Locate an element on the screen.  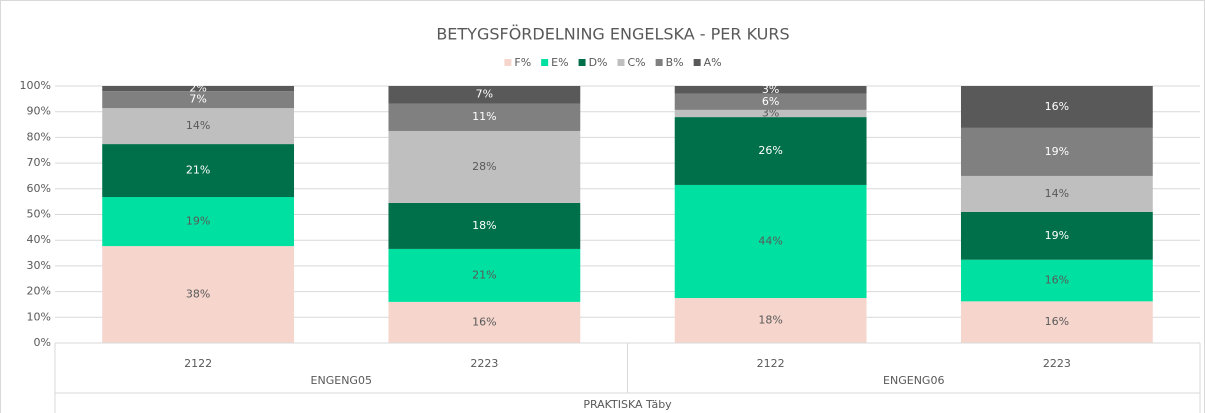
y-tick-label: 70% is located at coordinates (39, 162).